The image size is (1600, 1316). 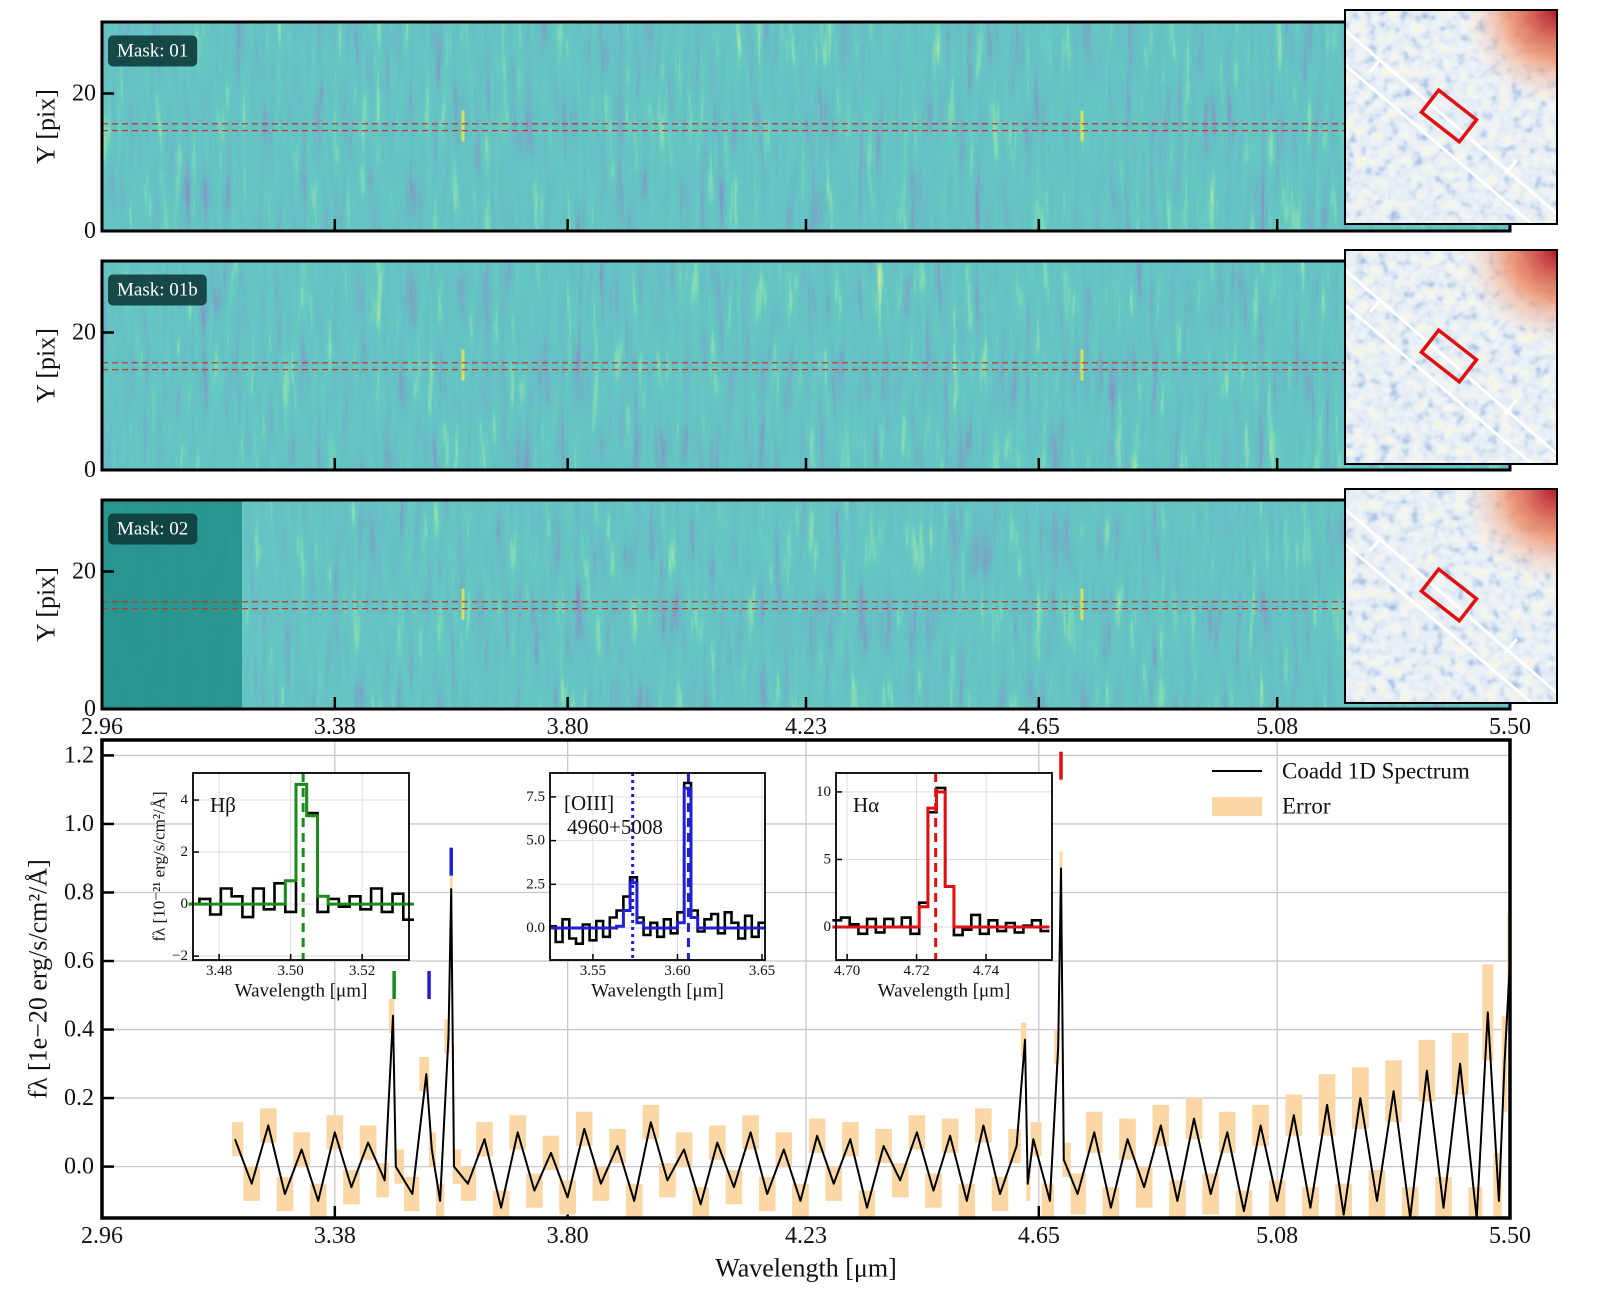 What do you see at coordinates (847, 971) in the screenshot?
I see `x-tick-label: 4.70` at bounding box center [847, 971].